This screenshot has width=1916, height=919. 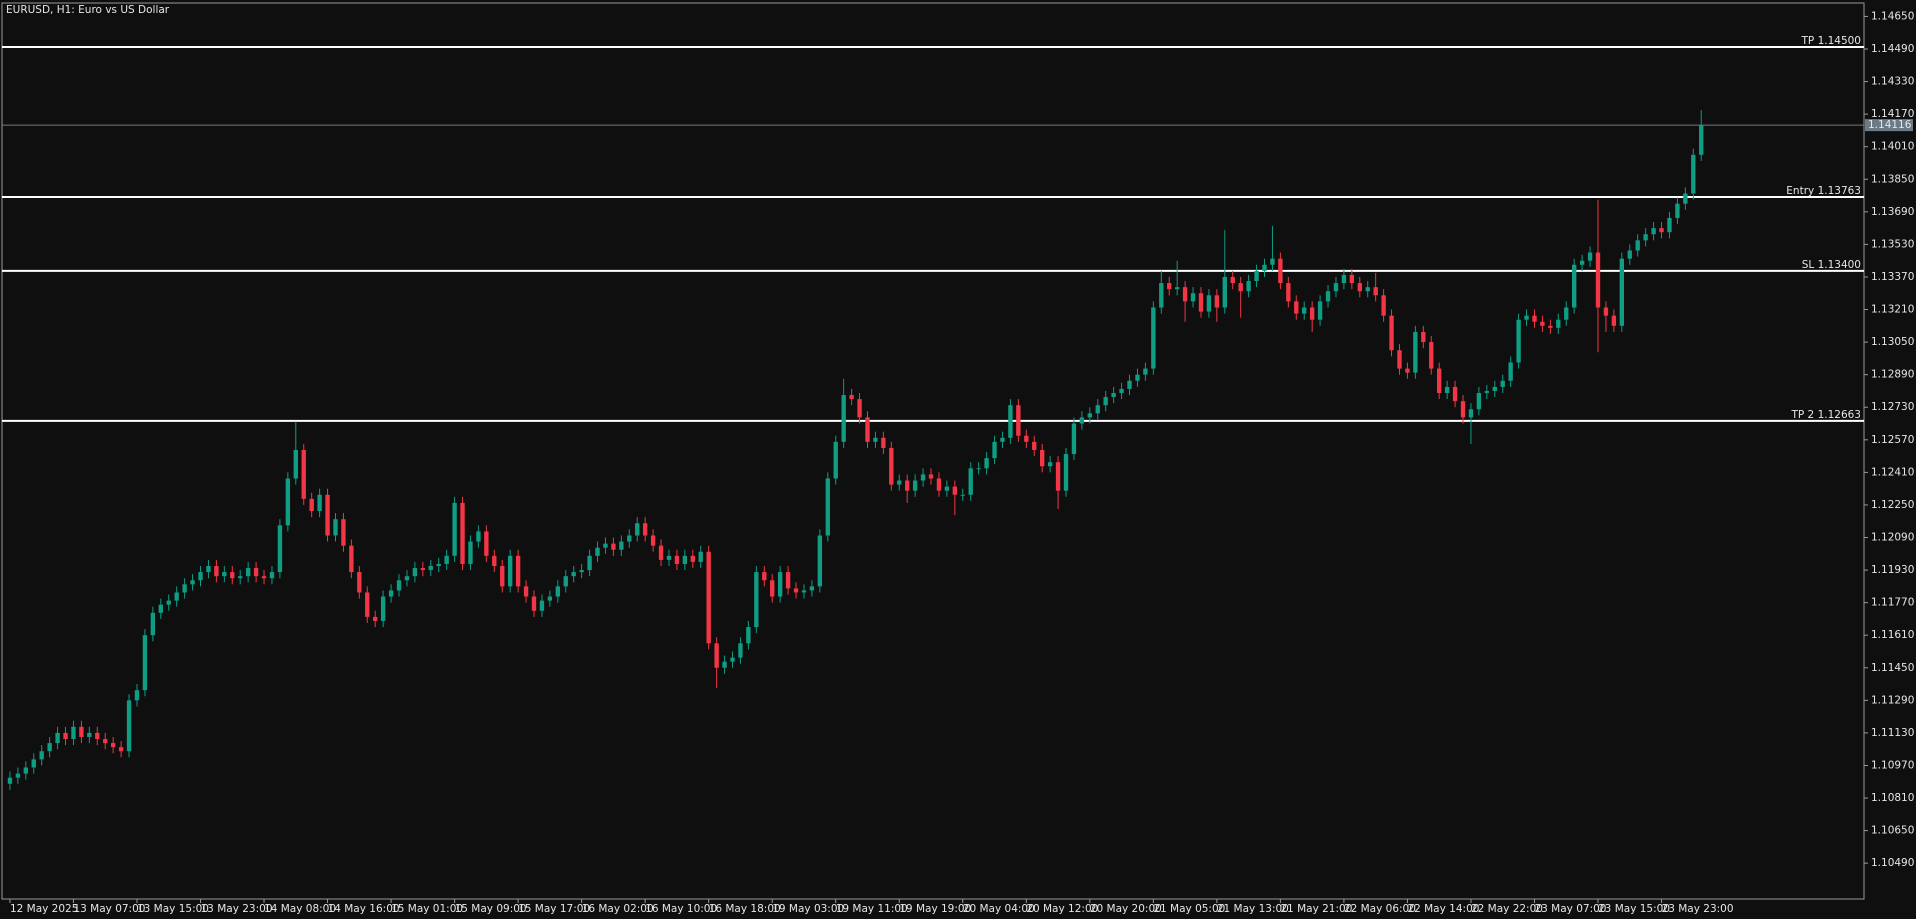 I want to click on x-tick-label: 19 May 19:00, so click(x=935, y=909).